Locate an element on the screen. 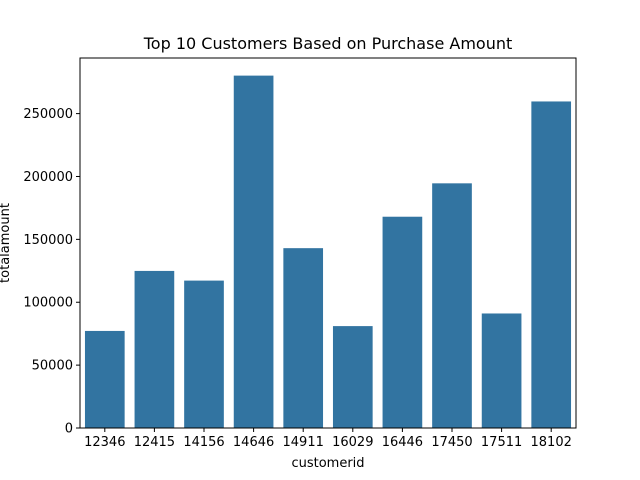 The image size is (640, 480). y-tick-label: 150000 is located at coordinates (48, 240).